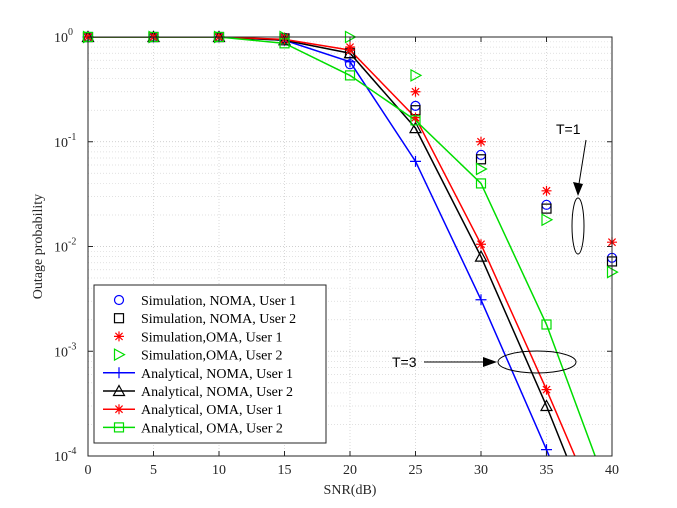 This screenshot has width=677, height=508. What do you see at coordinates (219, 470) in the screenshot?
I see `x-tick-label: 10` at bounding box center [219, 470].